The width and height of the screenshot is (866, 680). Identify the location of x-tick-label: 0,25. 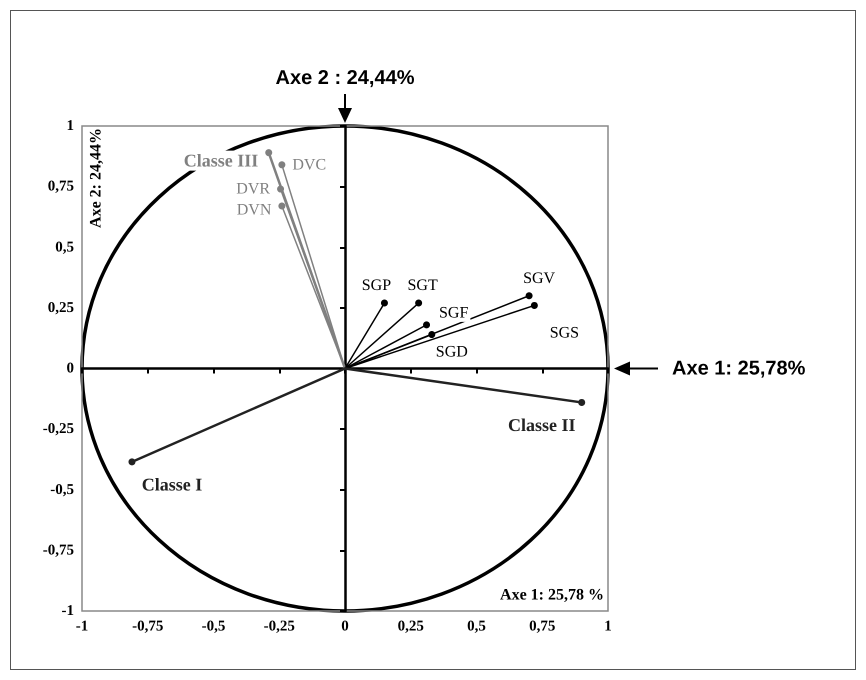
(411, 626).